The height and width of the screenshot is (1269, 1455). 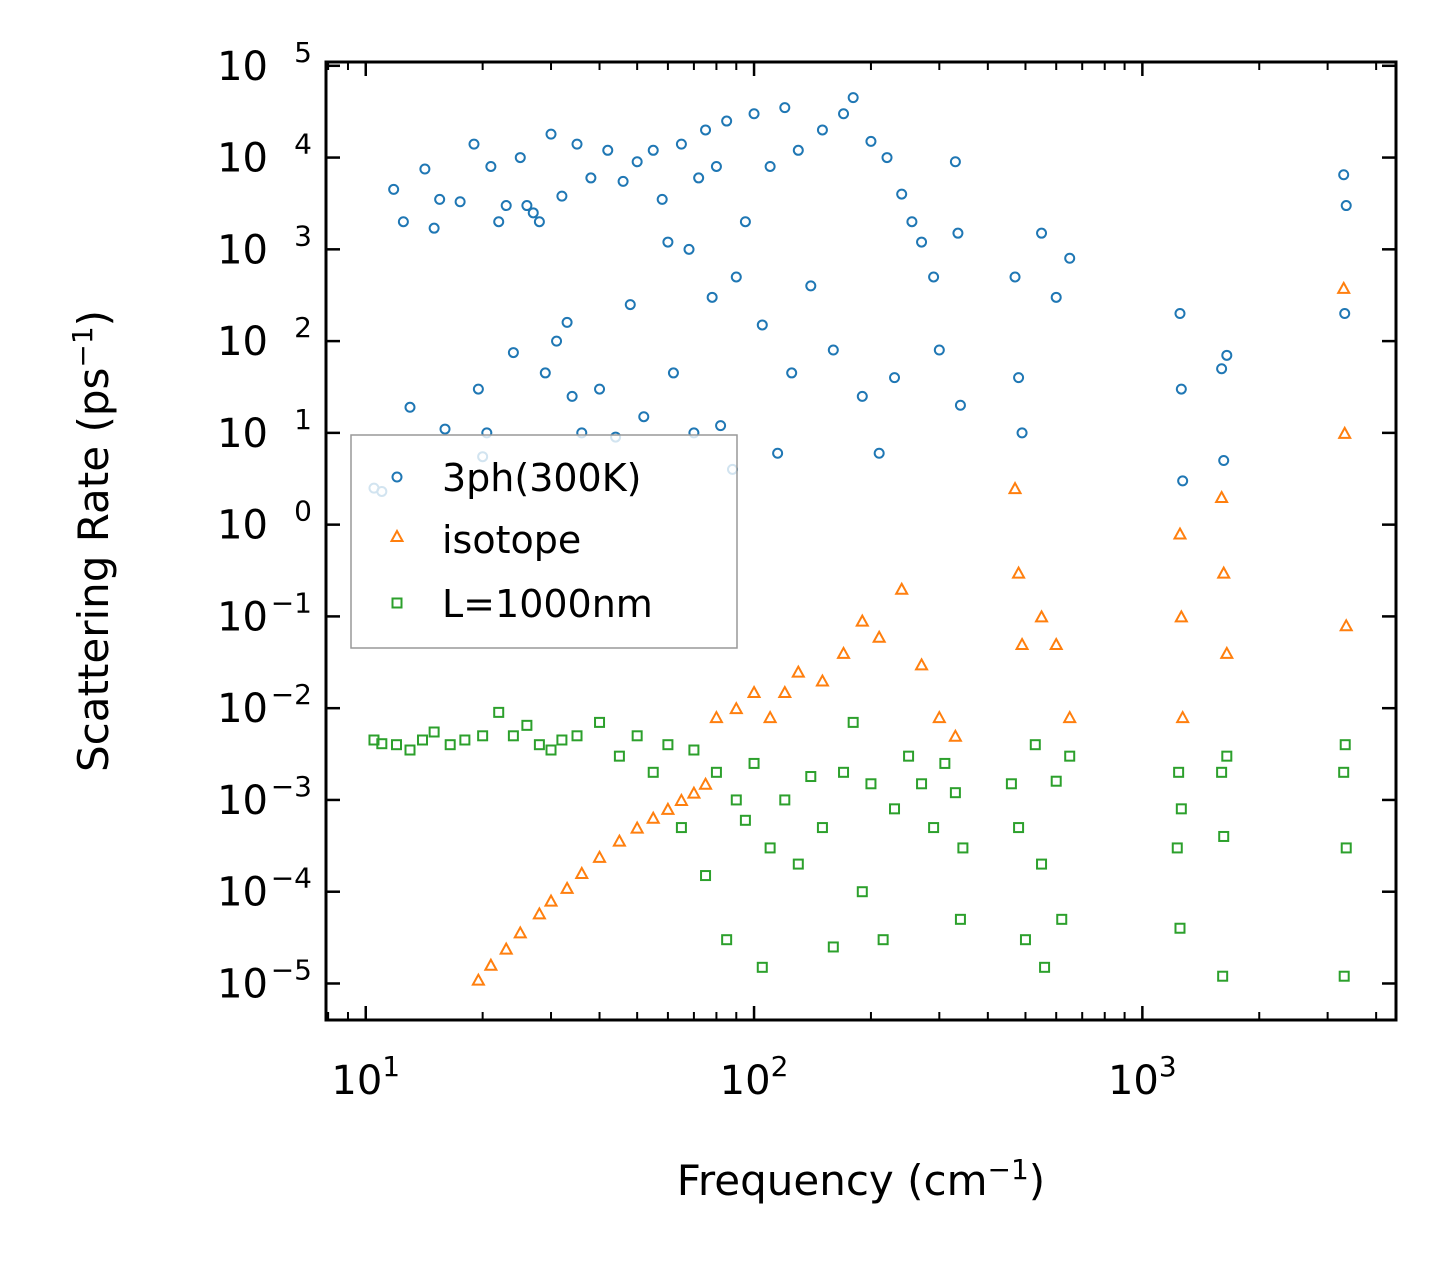 I want to click on legend-label-boundary: L=1000nm, so click(x=547, y=604).